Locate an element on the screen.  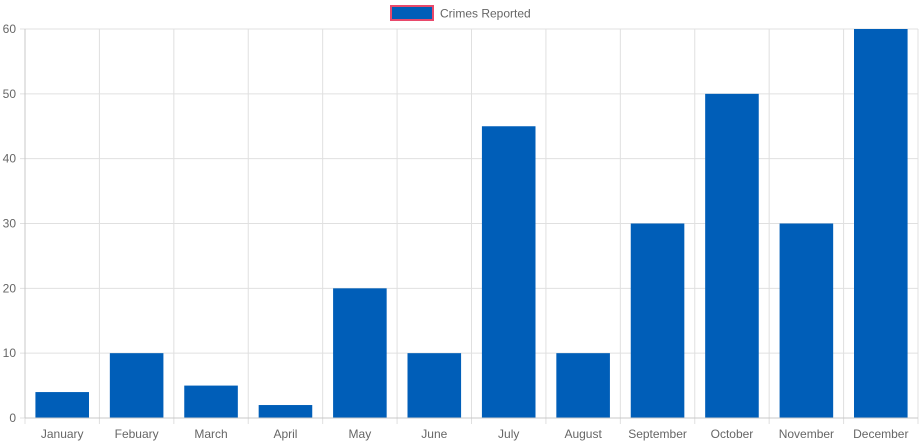
y-tick-label: 30 is located at coordinates (10, 224).